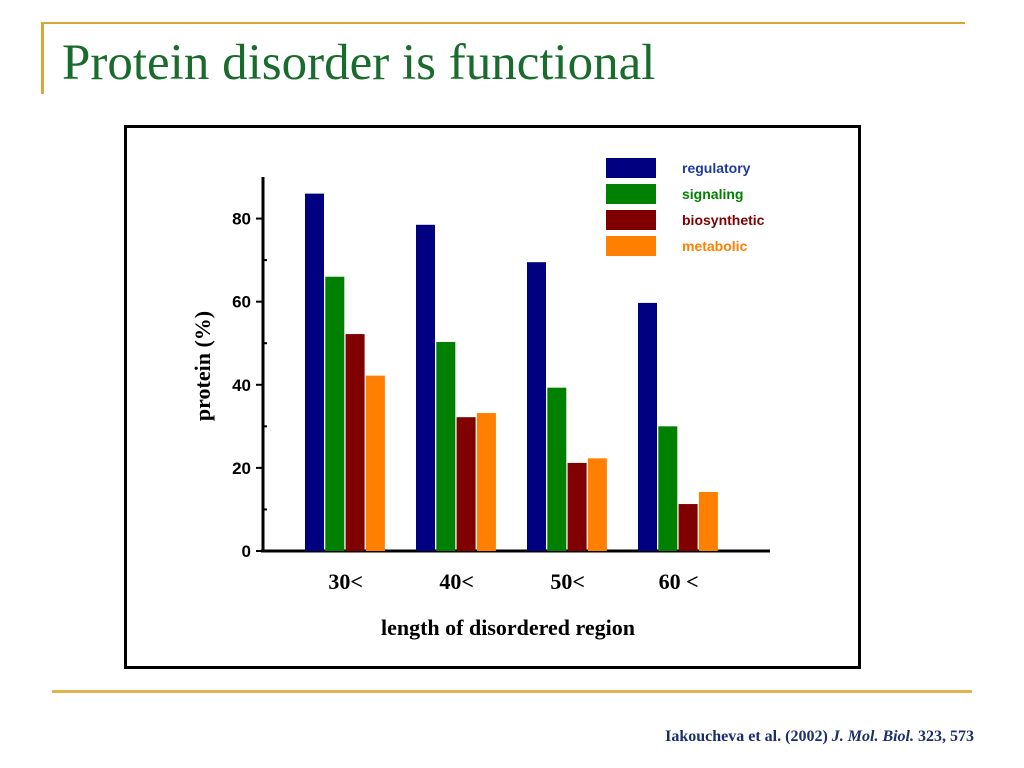 The image size is (1024, 768). I want to click on y-tick-label: 40, so click(241, 385).